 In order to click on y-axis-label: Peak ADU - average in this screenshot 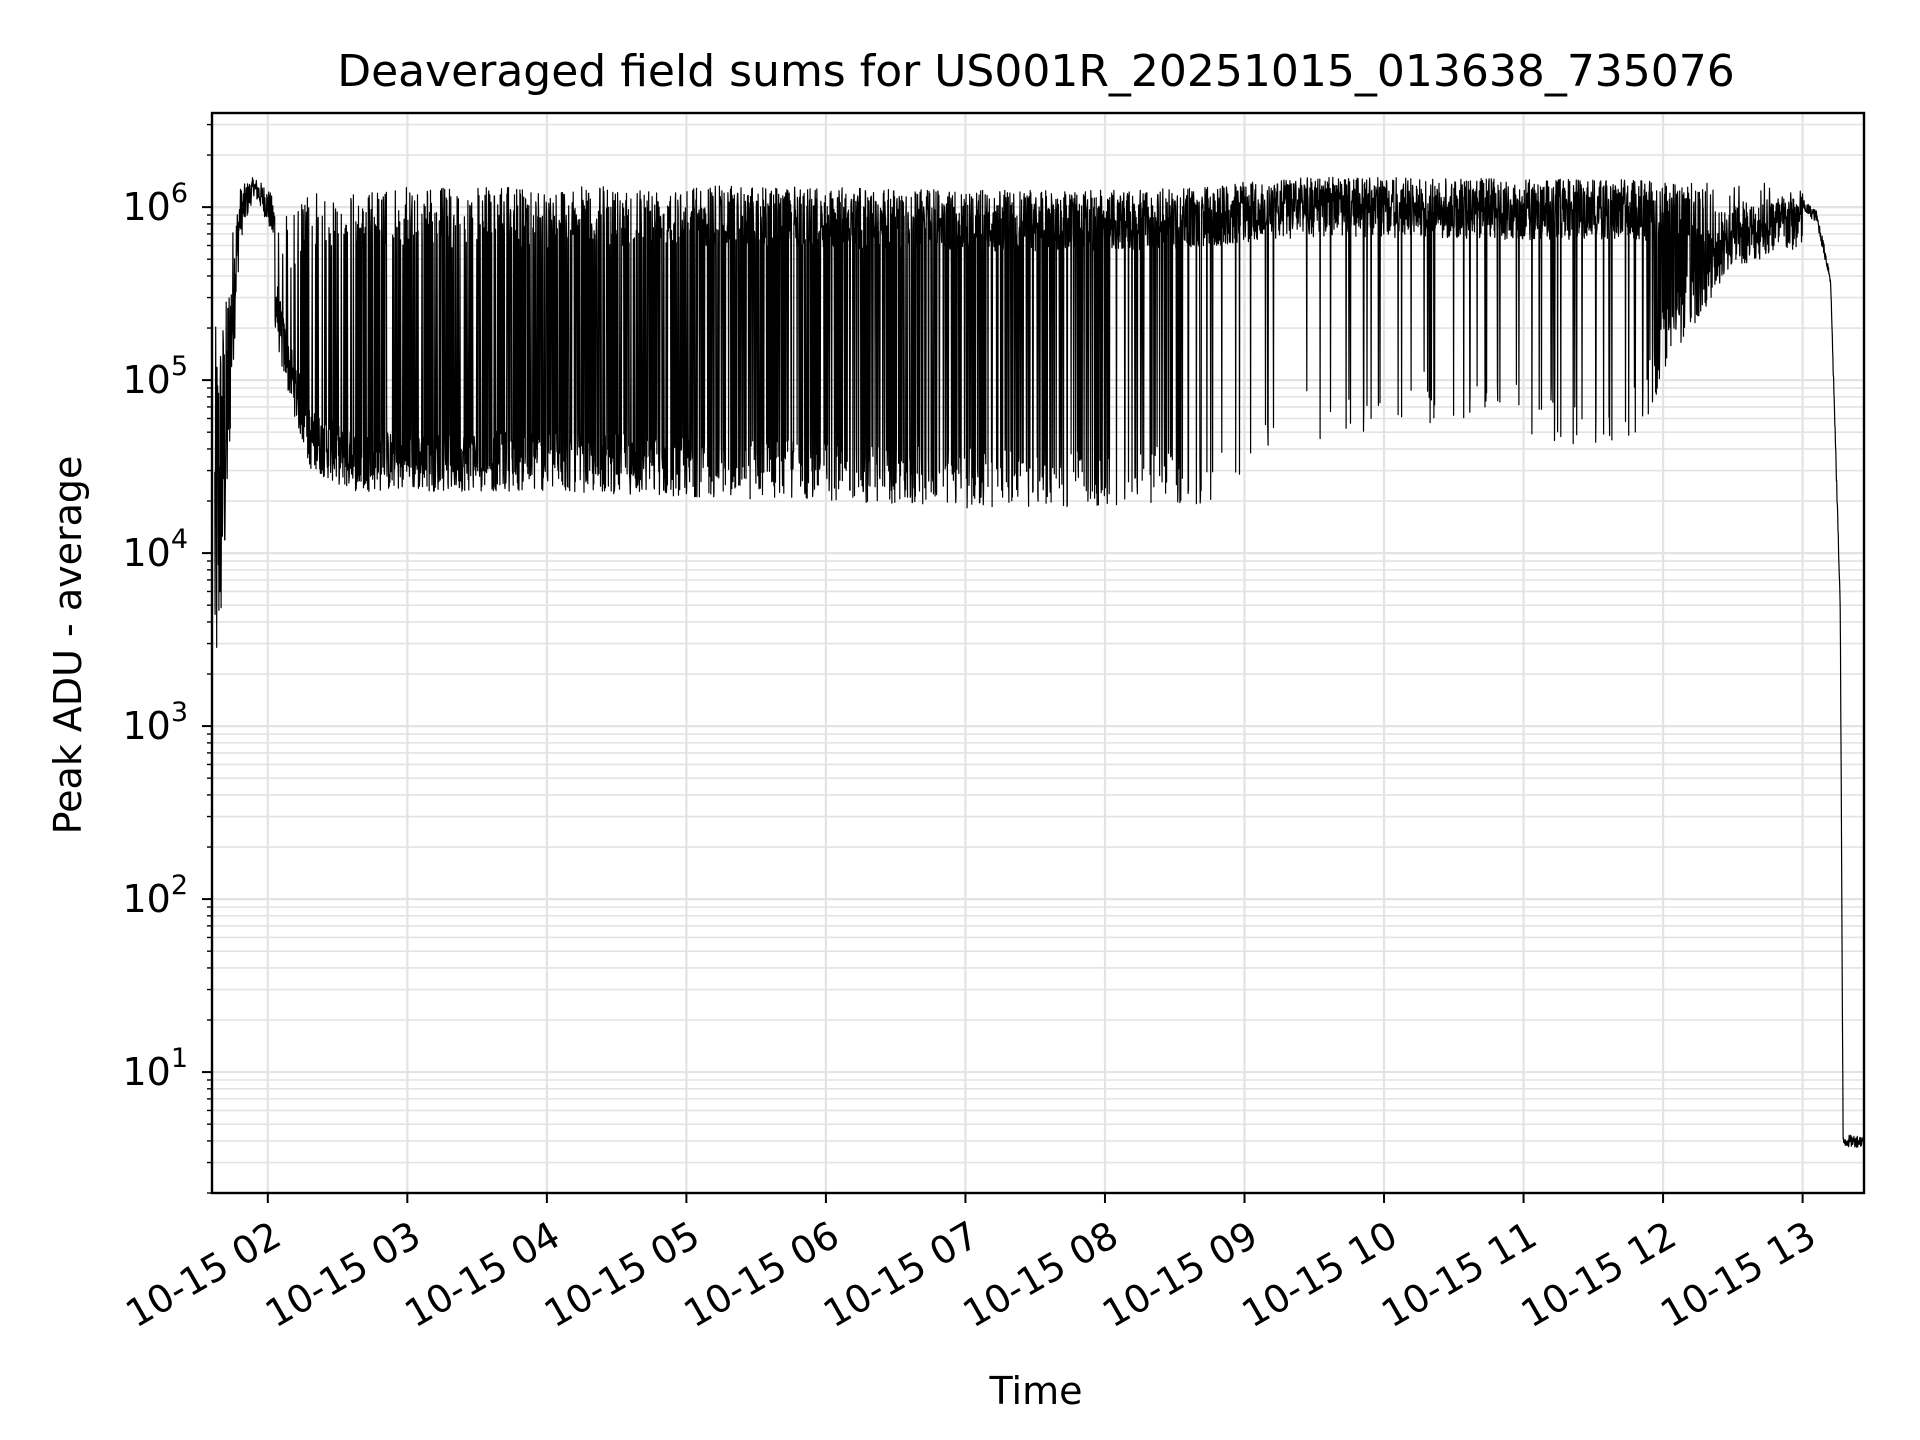, I will do `click(68, 645)`.